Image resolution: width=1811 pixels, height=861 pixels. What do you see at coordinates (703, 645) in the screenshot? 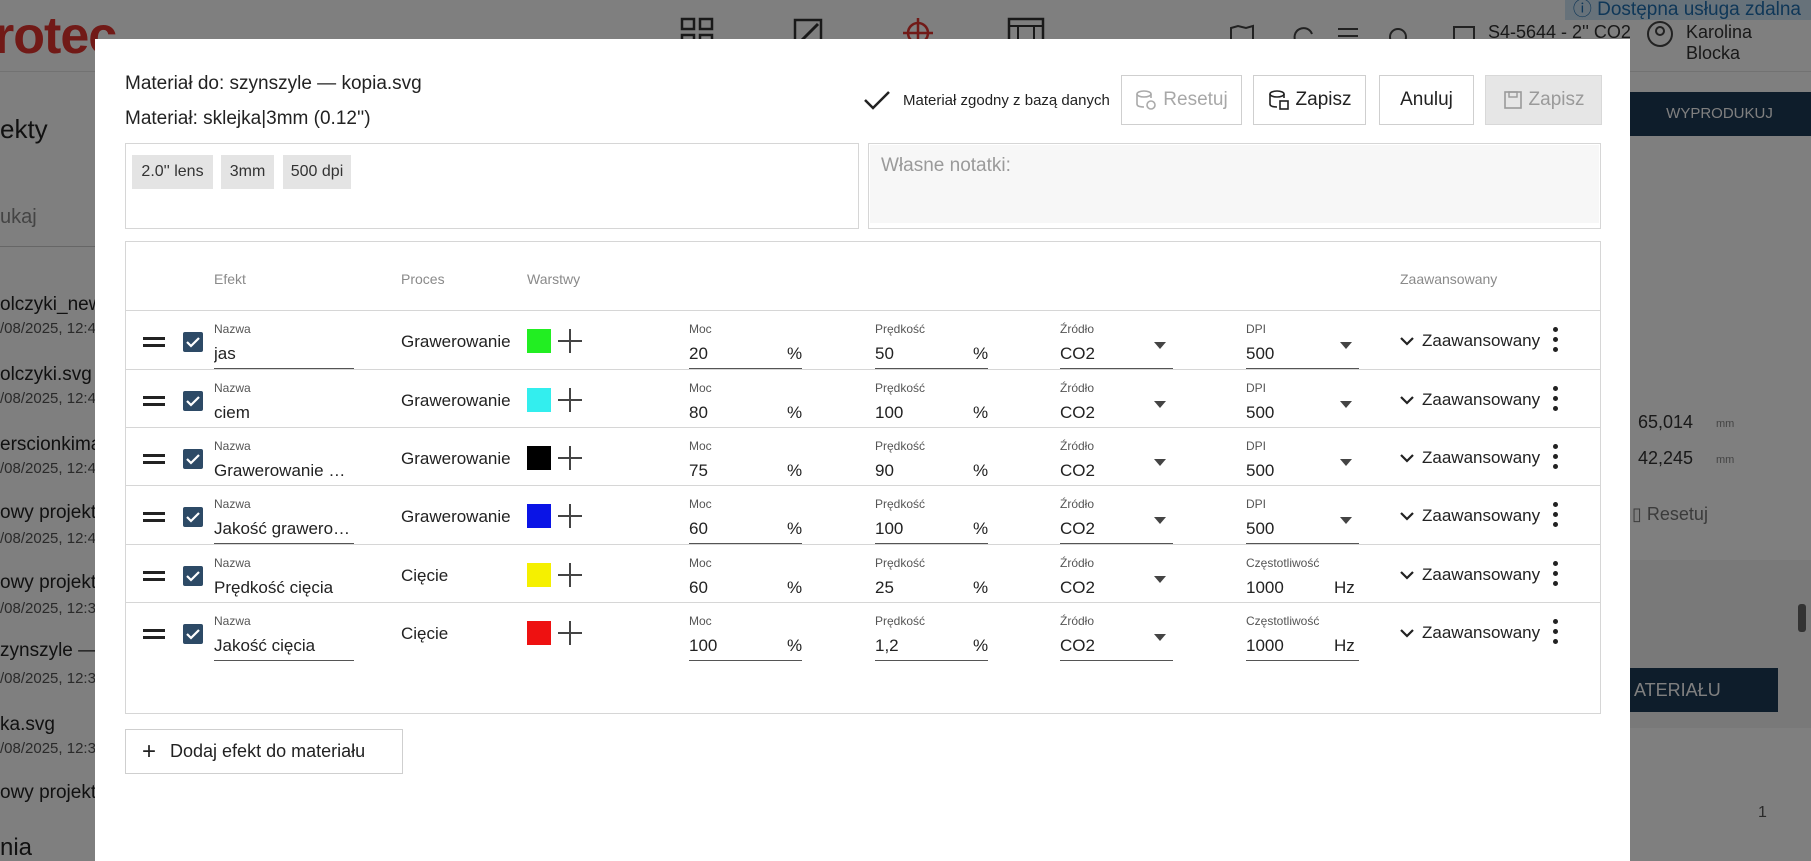
I see `power-input: 100` at bounding box center [703, 645].